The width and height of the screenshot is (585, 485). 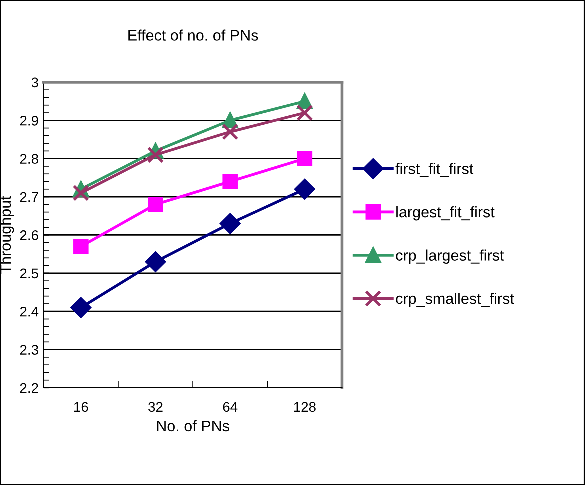 I want to click on y-tick-label: 2.6, so click(x=29, y=235).